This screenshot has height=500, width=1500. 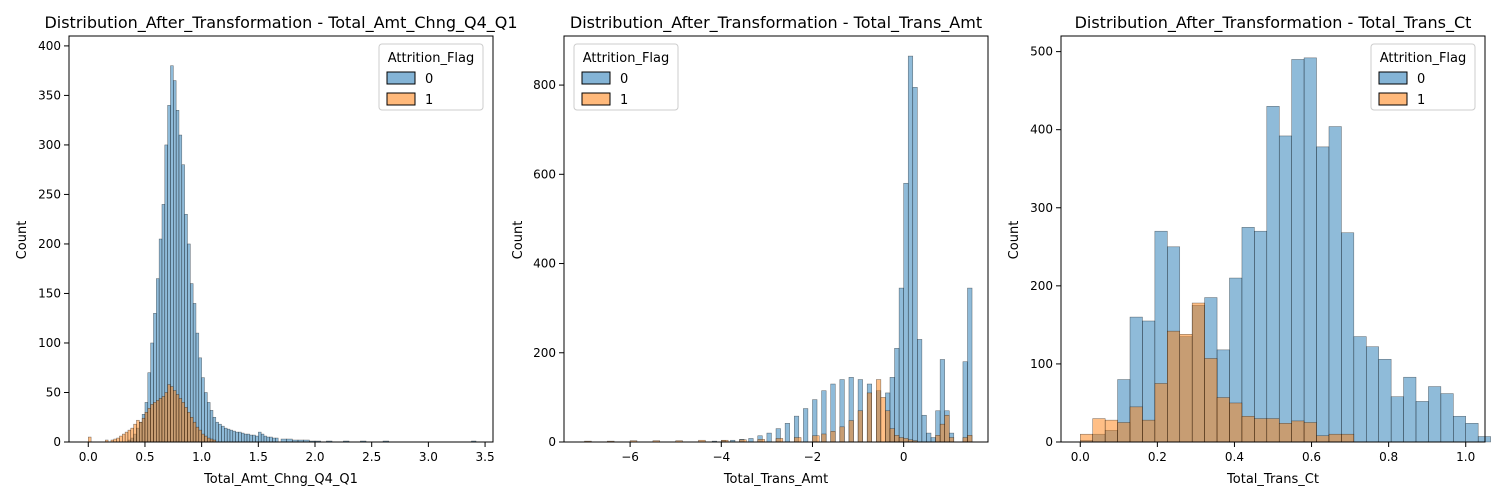 What do you see at coordinates (258, 457) in the screenshot?
I see `x-tick-label: 1.5` at bounding box center [258, 457].